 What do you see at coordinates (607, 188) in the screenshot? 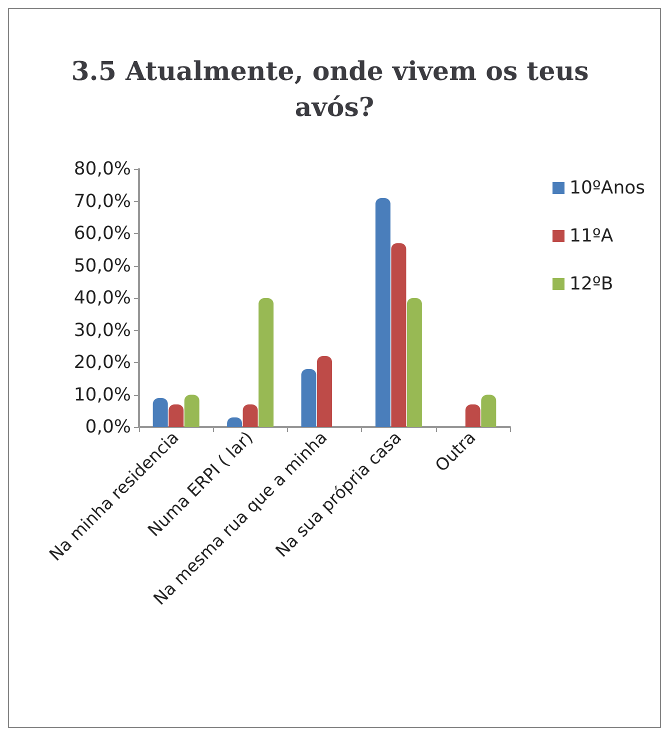
I see `legend-label: 10ºAnos` at bounding box center [607, 188].